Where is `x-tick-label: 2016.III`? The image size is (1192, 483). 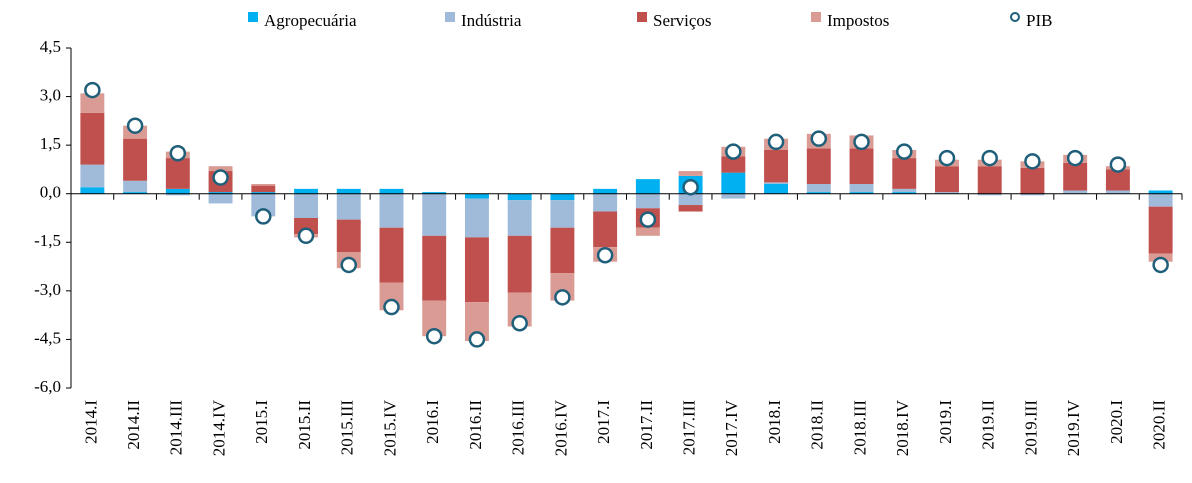 x-tick-label: 2016.III is located at coordinates (518, 428).